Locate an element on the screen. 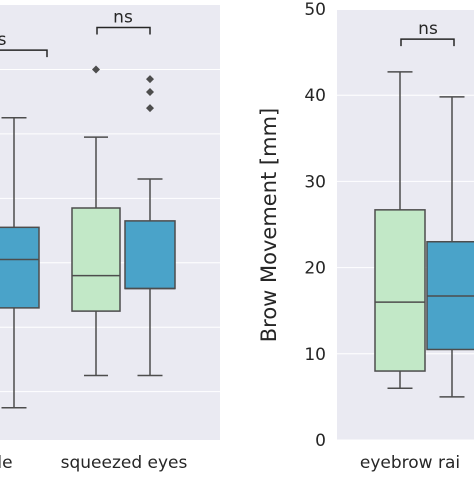  y-tick-label: 0 is located at coordinates (320, 441).